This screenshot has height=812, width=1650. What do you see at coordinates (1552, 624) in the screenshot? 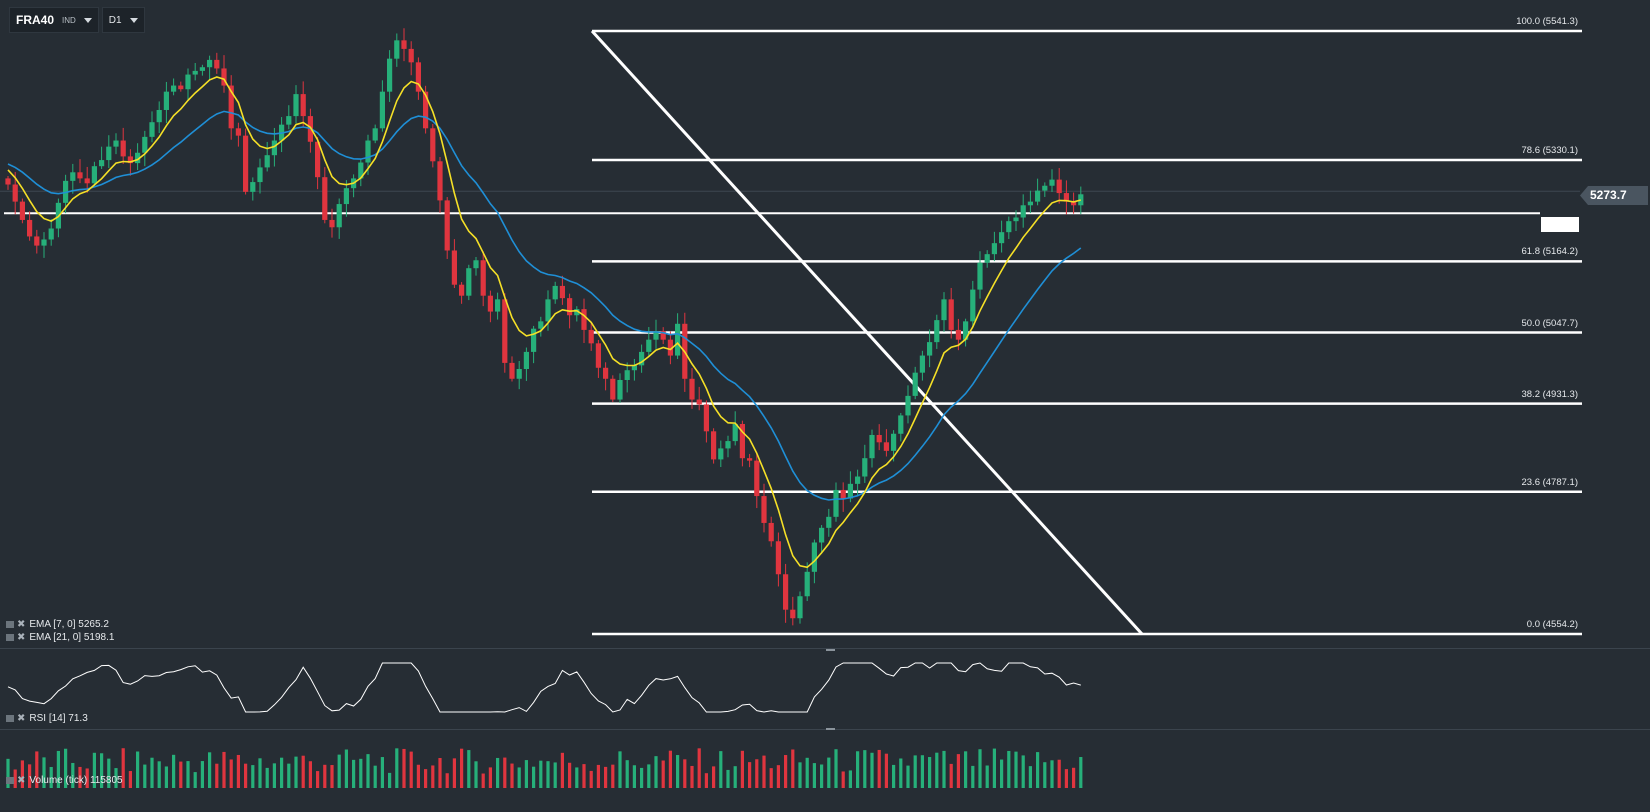
I see `fib-level-label: 0.0 (4554.2)` at bounding box center [1552, 624].